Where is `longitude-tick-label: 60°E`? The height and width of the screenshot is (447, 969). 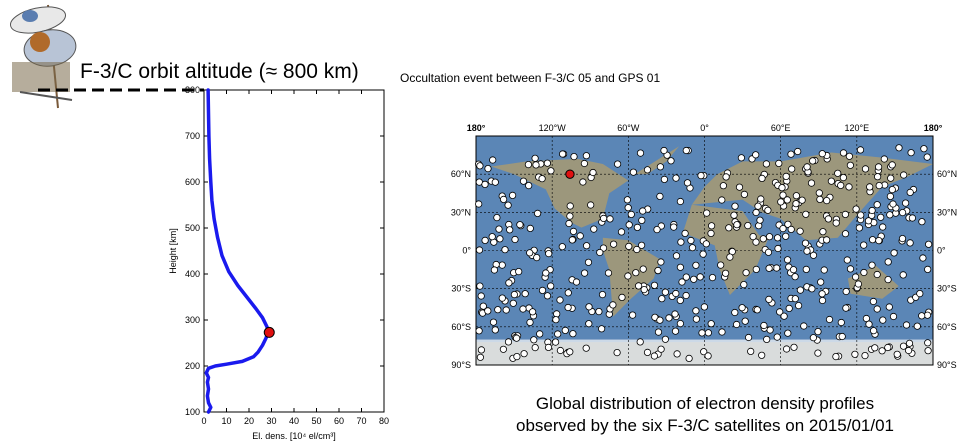
longitude-tick-label: 60°E is located at coordinates (781, 128).